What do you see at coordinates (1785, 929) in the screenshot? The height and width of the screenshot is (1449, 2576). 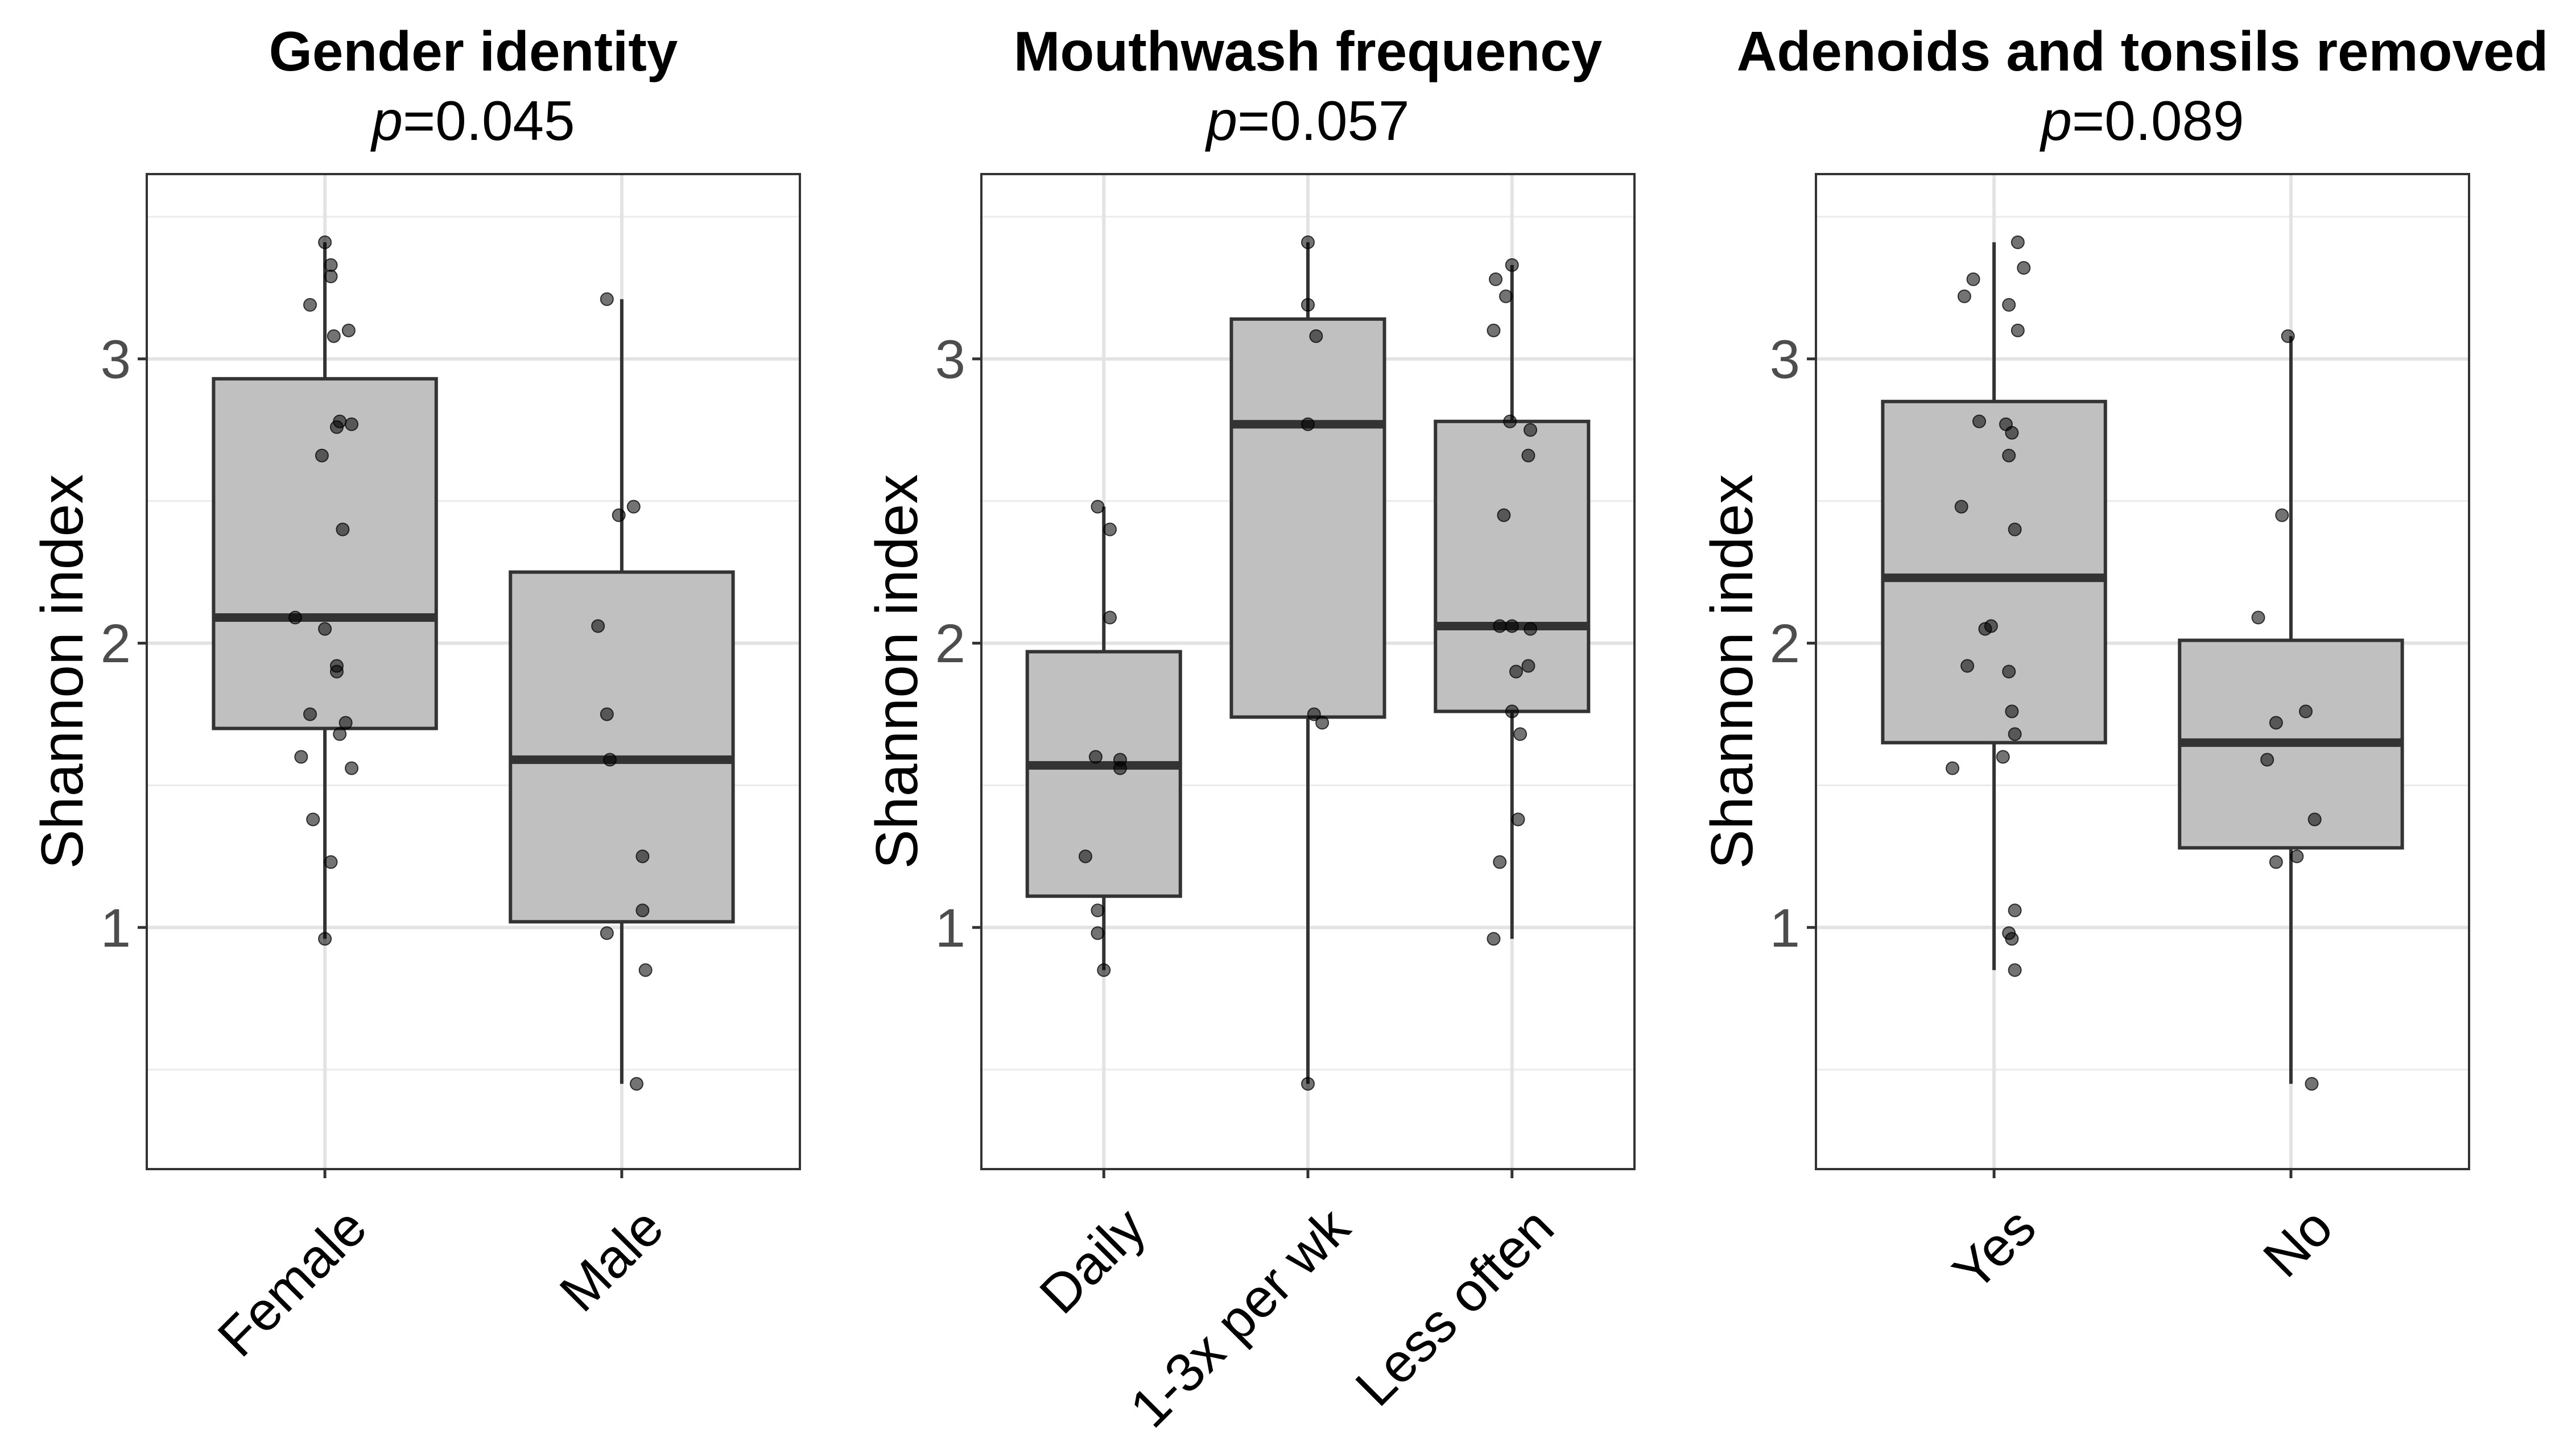 I see `y-tick-label: 1` at bounding box center [1785, 929].